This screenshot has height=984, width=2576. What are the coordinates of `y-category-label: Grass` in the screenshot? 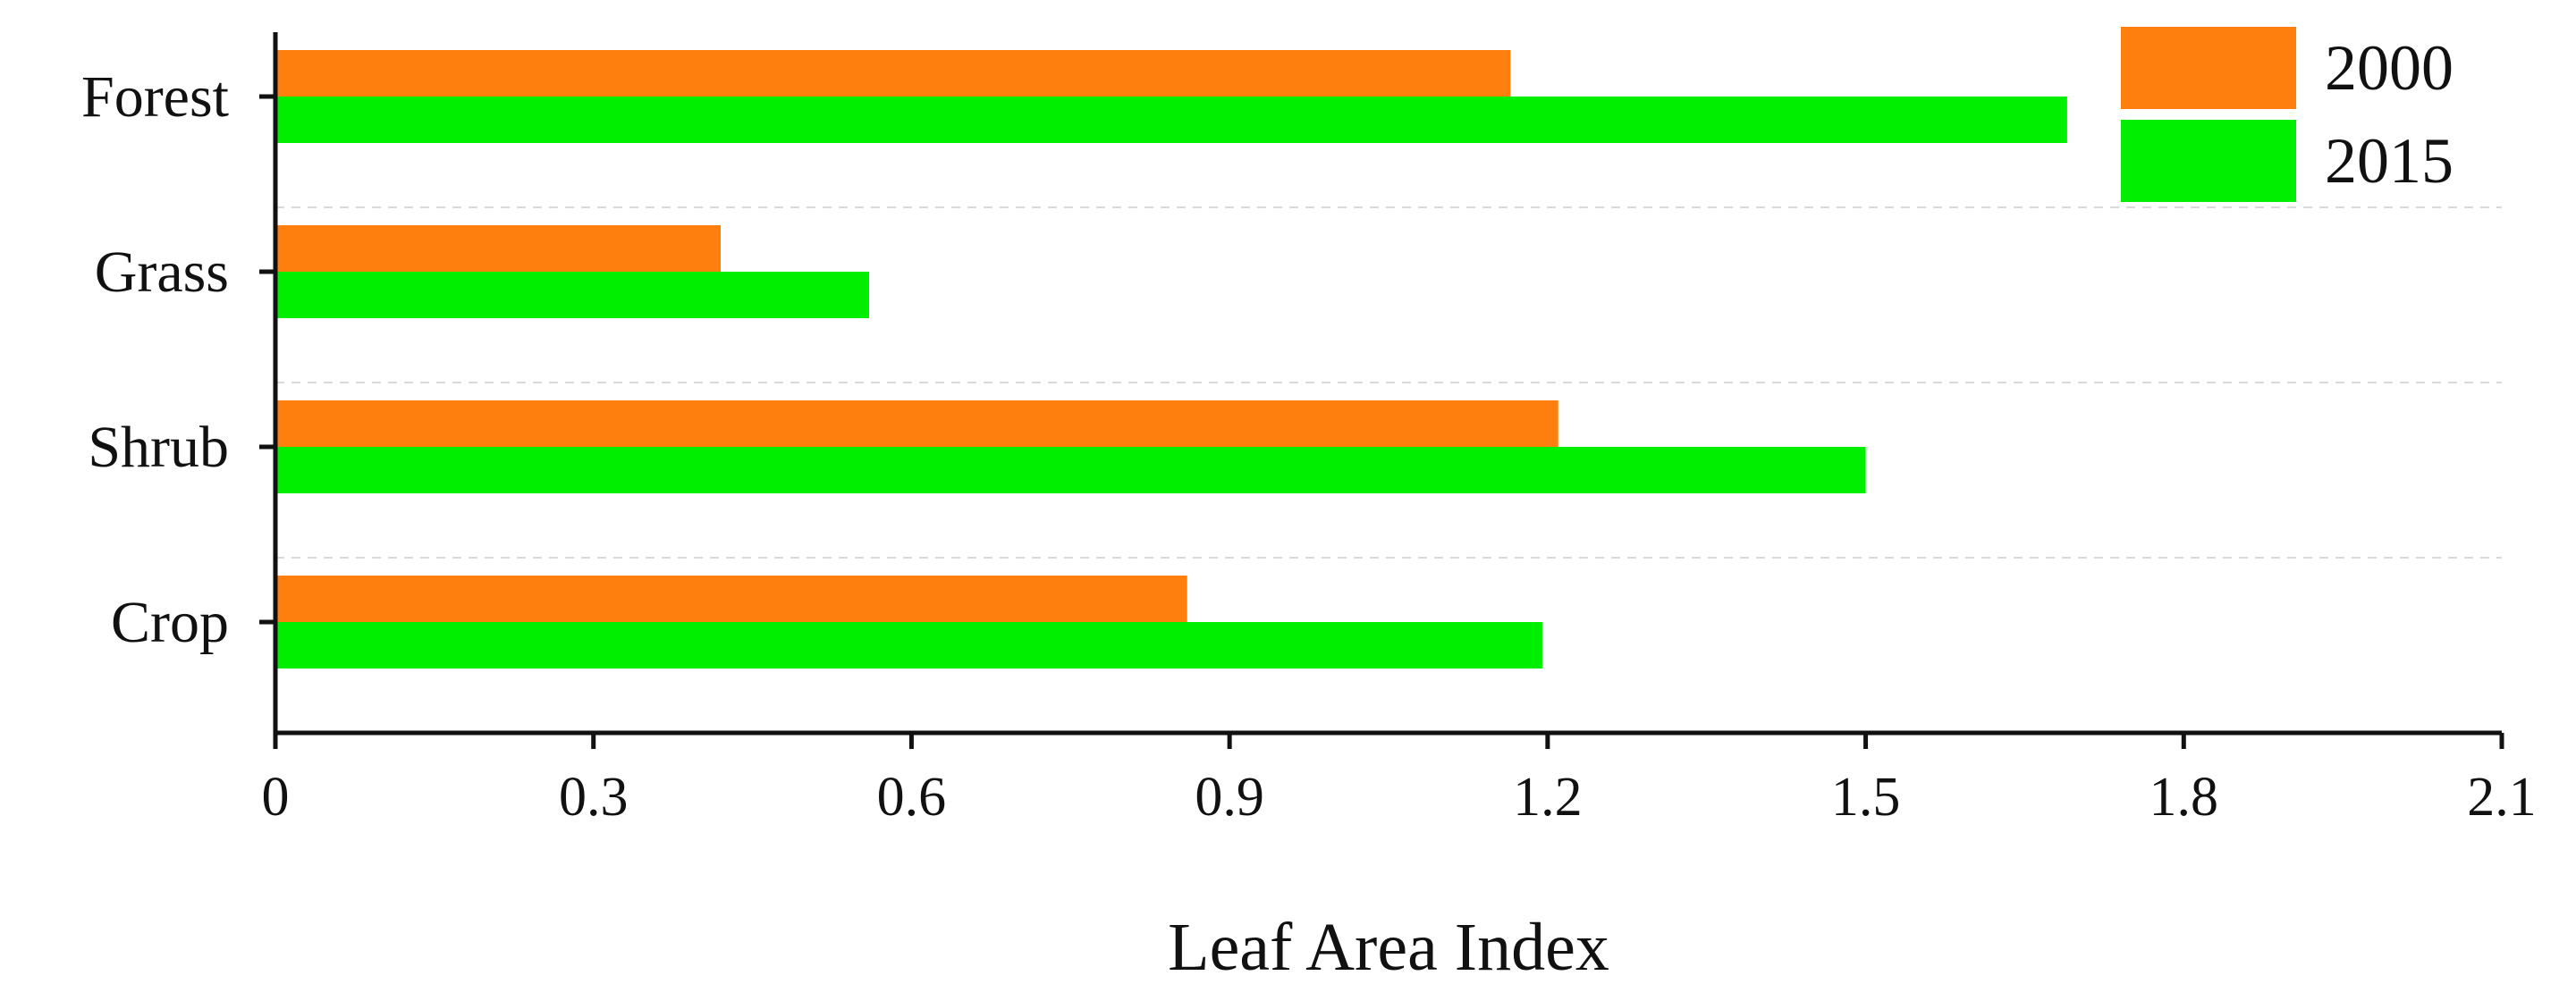 It's located at (162, 272).